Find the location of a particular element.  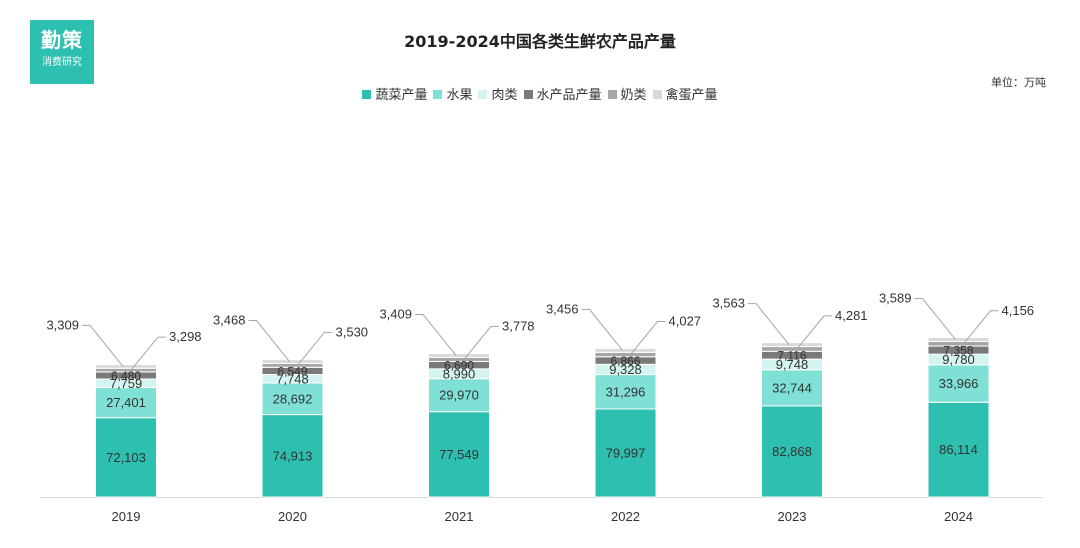

data-label: 4,156 is located at coordinates (1018, 310).